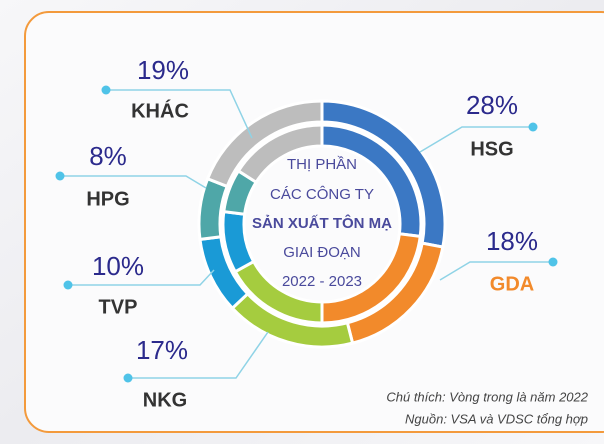 Image resolution: width=604 pixels, height=444 pixels. I want to click on category-label: NKG, so click(165, 400).